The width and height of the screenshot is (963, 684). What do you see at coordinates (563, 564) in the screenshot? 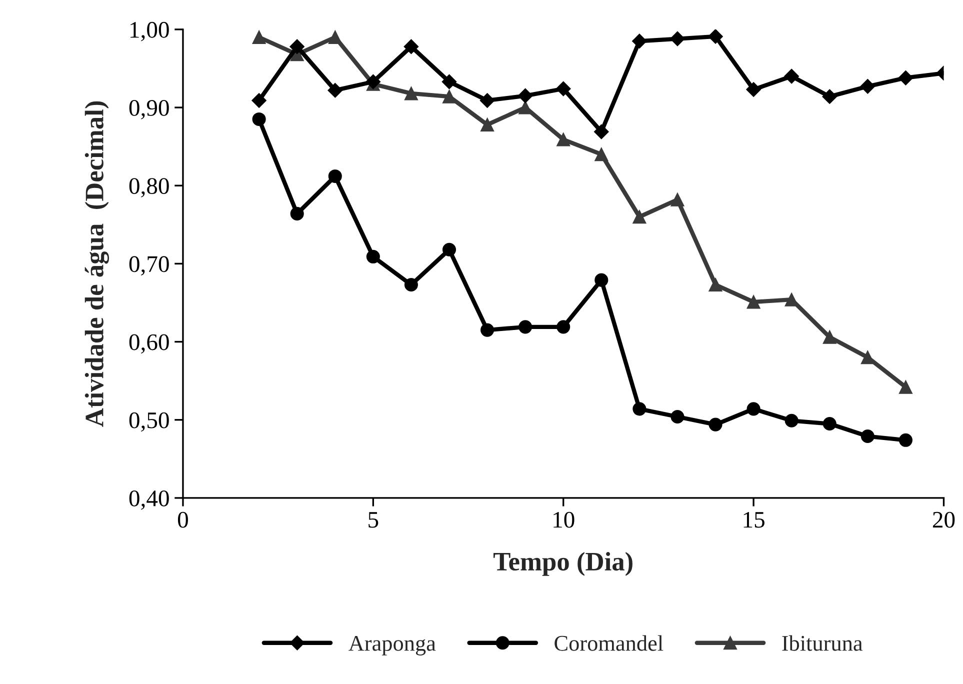
I see `x-axis-title: Tempo (Dia)` at bounding box center [563, 564].